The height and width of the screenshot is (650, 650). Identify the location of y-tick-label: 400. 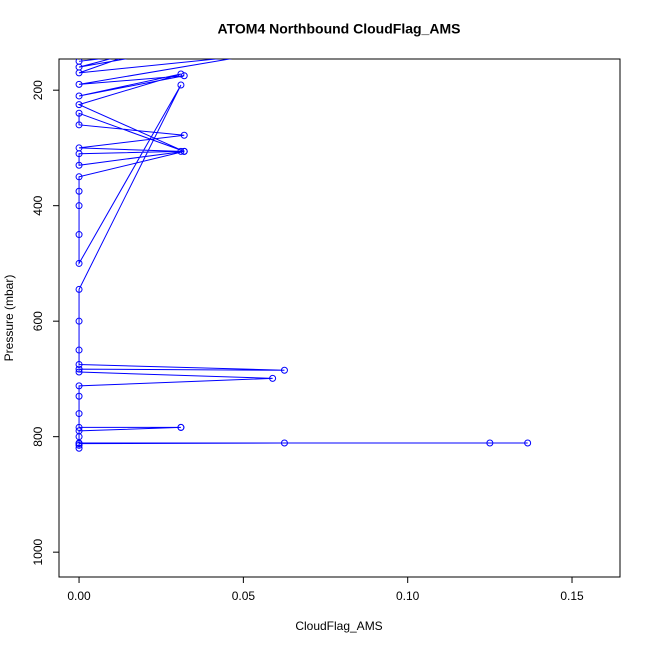
(38, 205).